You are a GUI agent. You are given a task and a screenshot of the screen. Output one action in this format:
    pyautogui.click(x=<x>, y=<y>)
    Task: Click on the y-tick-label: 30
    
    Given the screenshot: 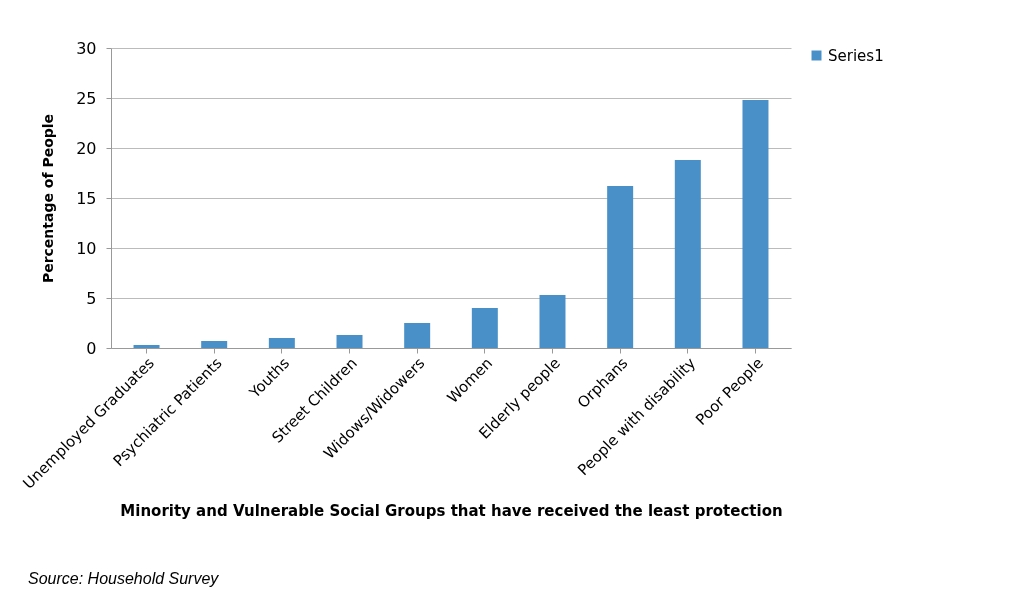 What is the action you would take?
    pyautogui.click(x=86, y=48)
    